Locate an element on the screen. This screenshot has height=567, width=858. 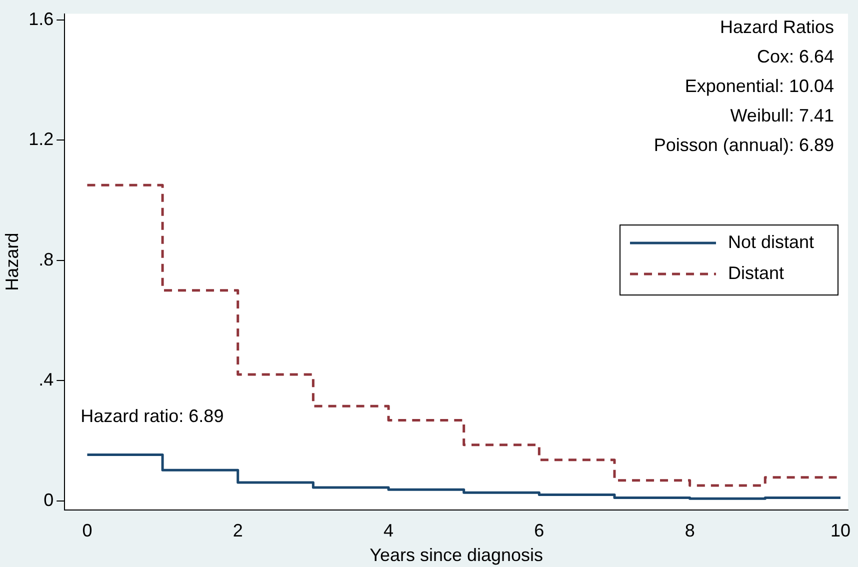
y-tick-label: .4 is located at coordinates (46, 380).